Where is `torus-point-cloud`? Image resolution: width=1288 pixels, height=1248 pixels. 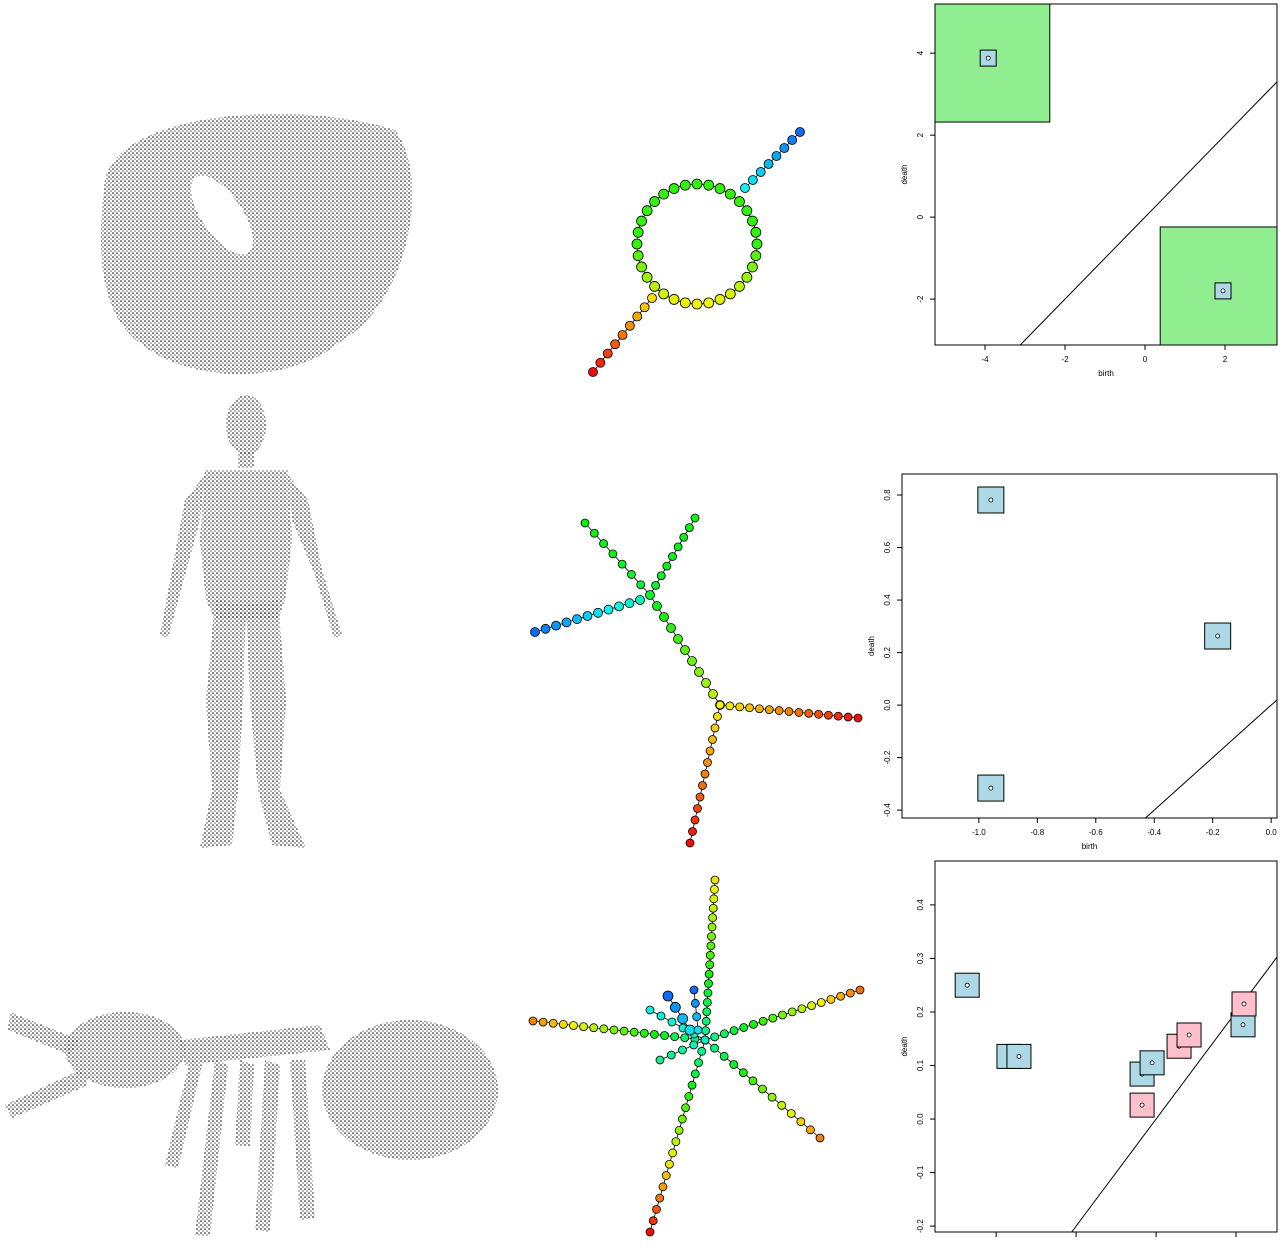
torus-point-cloud is located at coordinates (256, 244).